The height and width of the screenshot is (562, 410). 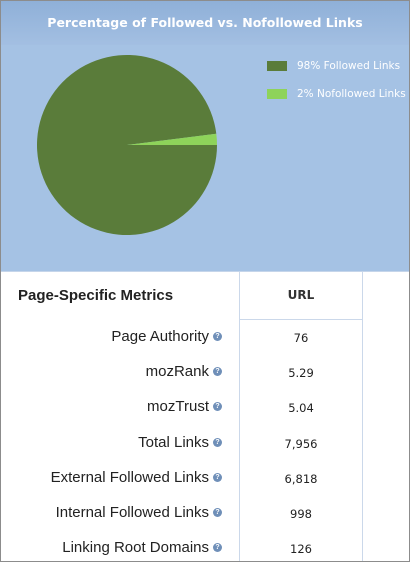 What do you see at coordinates (301, 514) in the screenshot?
I see `metric-value: 998` at bounding box center [301, 514].